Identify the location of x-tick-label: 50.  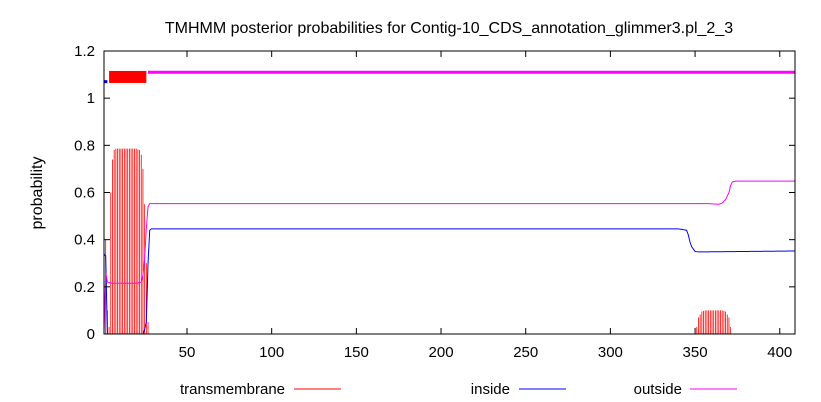
(187, 352).